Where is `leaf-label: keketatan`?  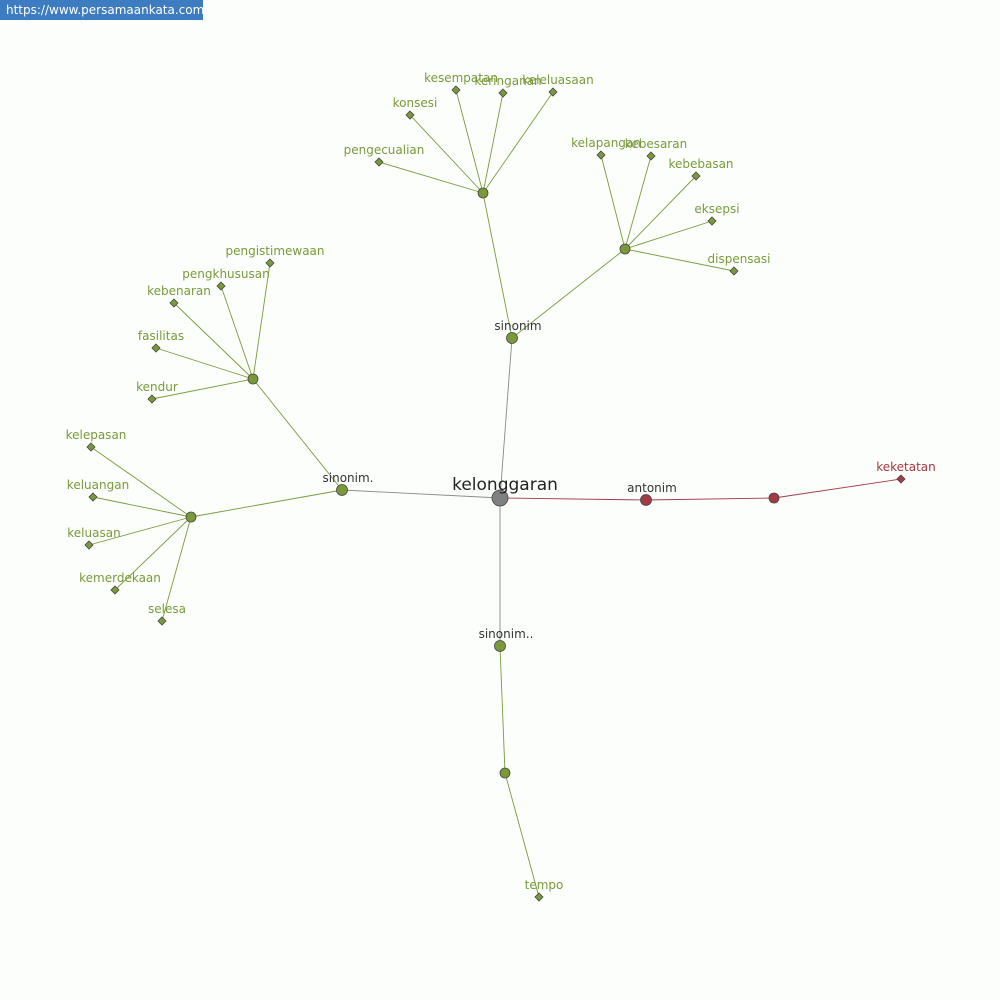 leaf-label: keketatan is located at coordinates (906, 467).